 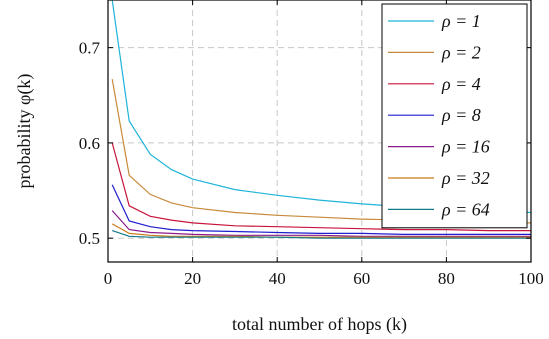 I want to click on y-axis-title: probability φ(k), so click(x=24, y=131).